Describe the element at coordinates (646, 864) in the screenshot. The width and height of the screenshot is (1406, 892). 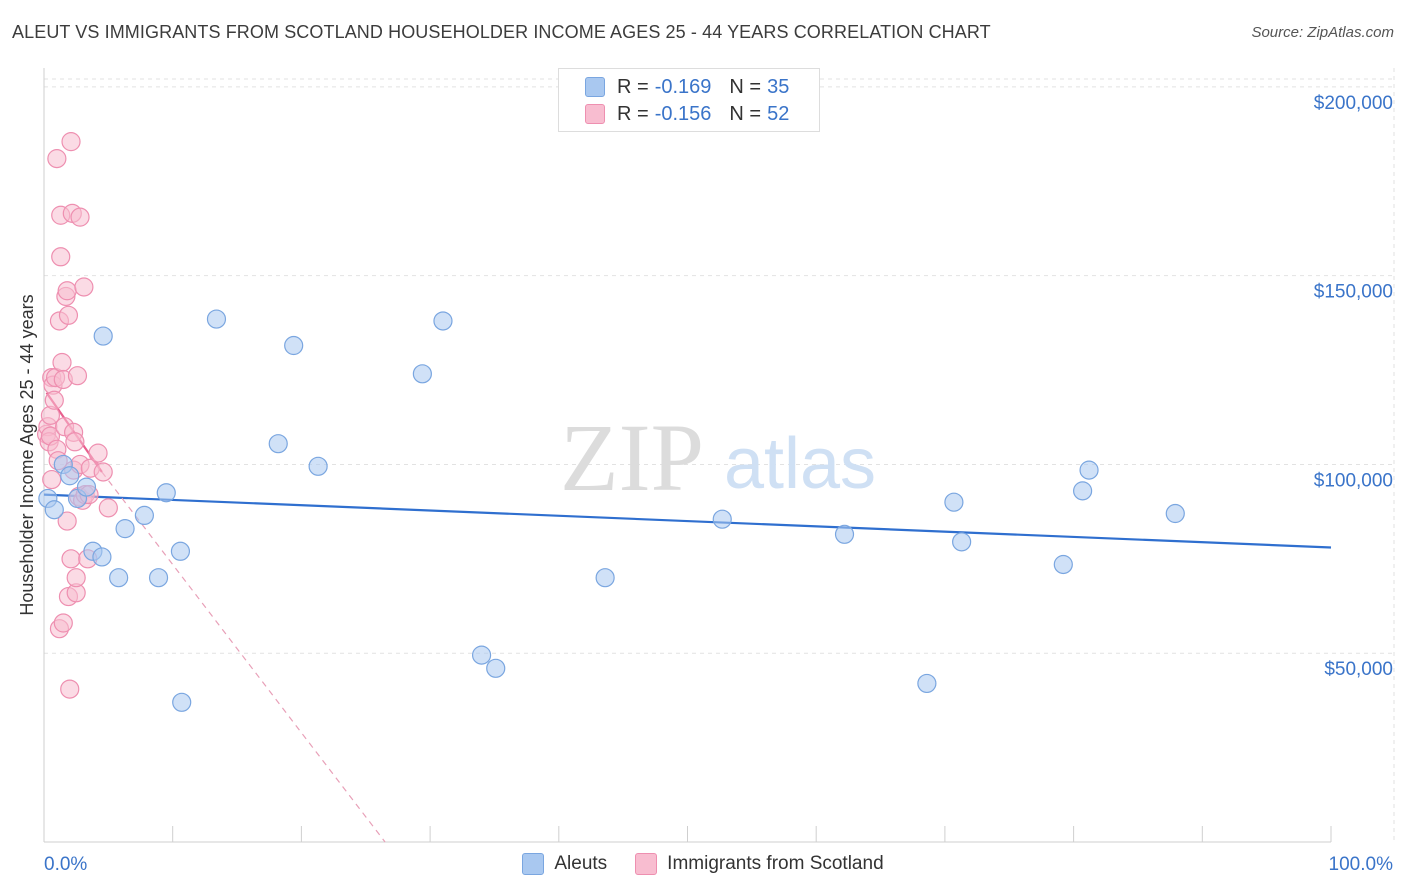
I see `series-swatch-scotland` at that location.